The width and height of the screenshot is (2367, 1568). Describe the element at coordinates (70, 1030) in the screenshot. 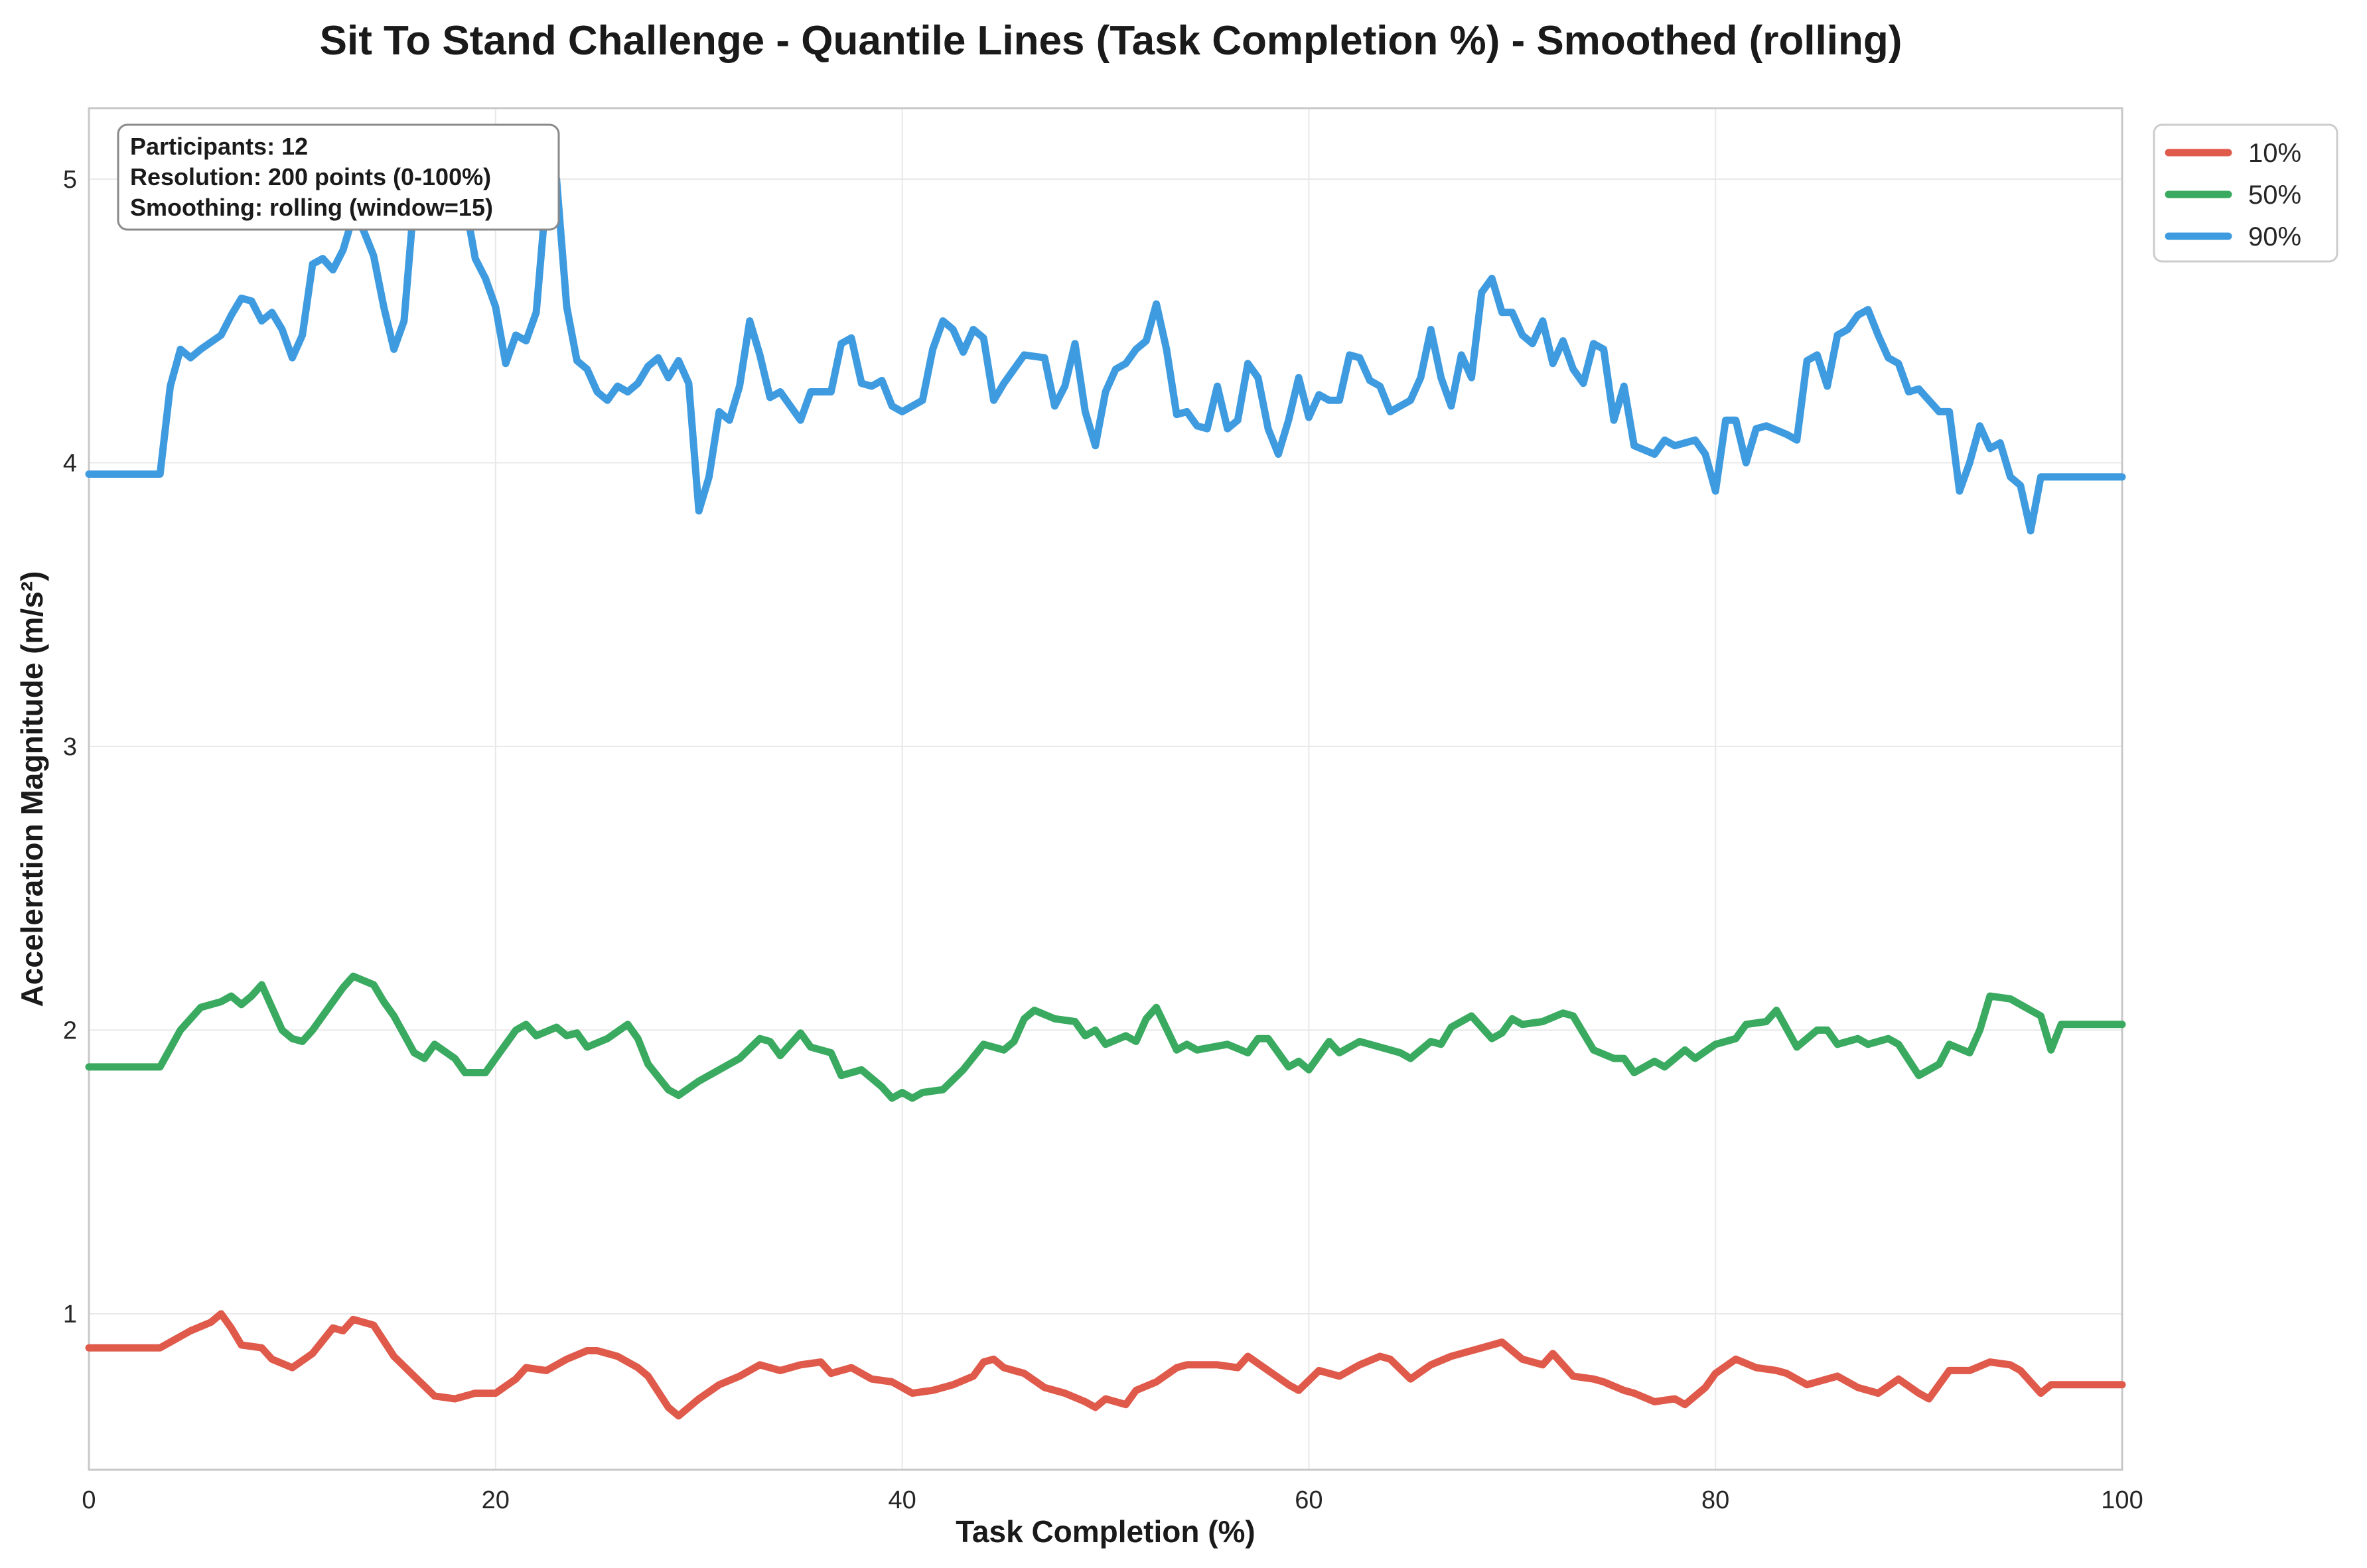

I see `y-tick-label: 2` at that location.